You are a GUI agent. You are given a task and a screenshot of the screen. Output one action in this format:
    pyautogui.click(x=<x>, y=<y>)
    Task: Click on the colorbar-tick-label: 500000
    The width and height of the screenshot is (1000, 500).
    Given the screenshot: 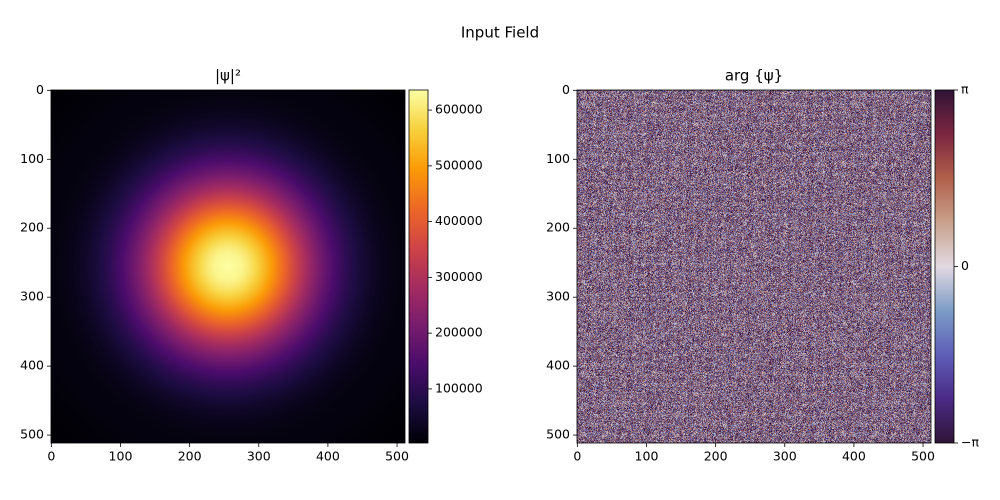 What is the action you would take?
    pyautogui.click(x=459, y=164)
    